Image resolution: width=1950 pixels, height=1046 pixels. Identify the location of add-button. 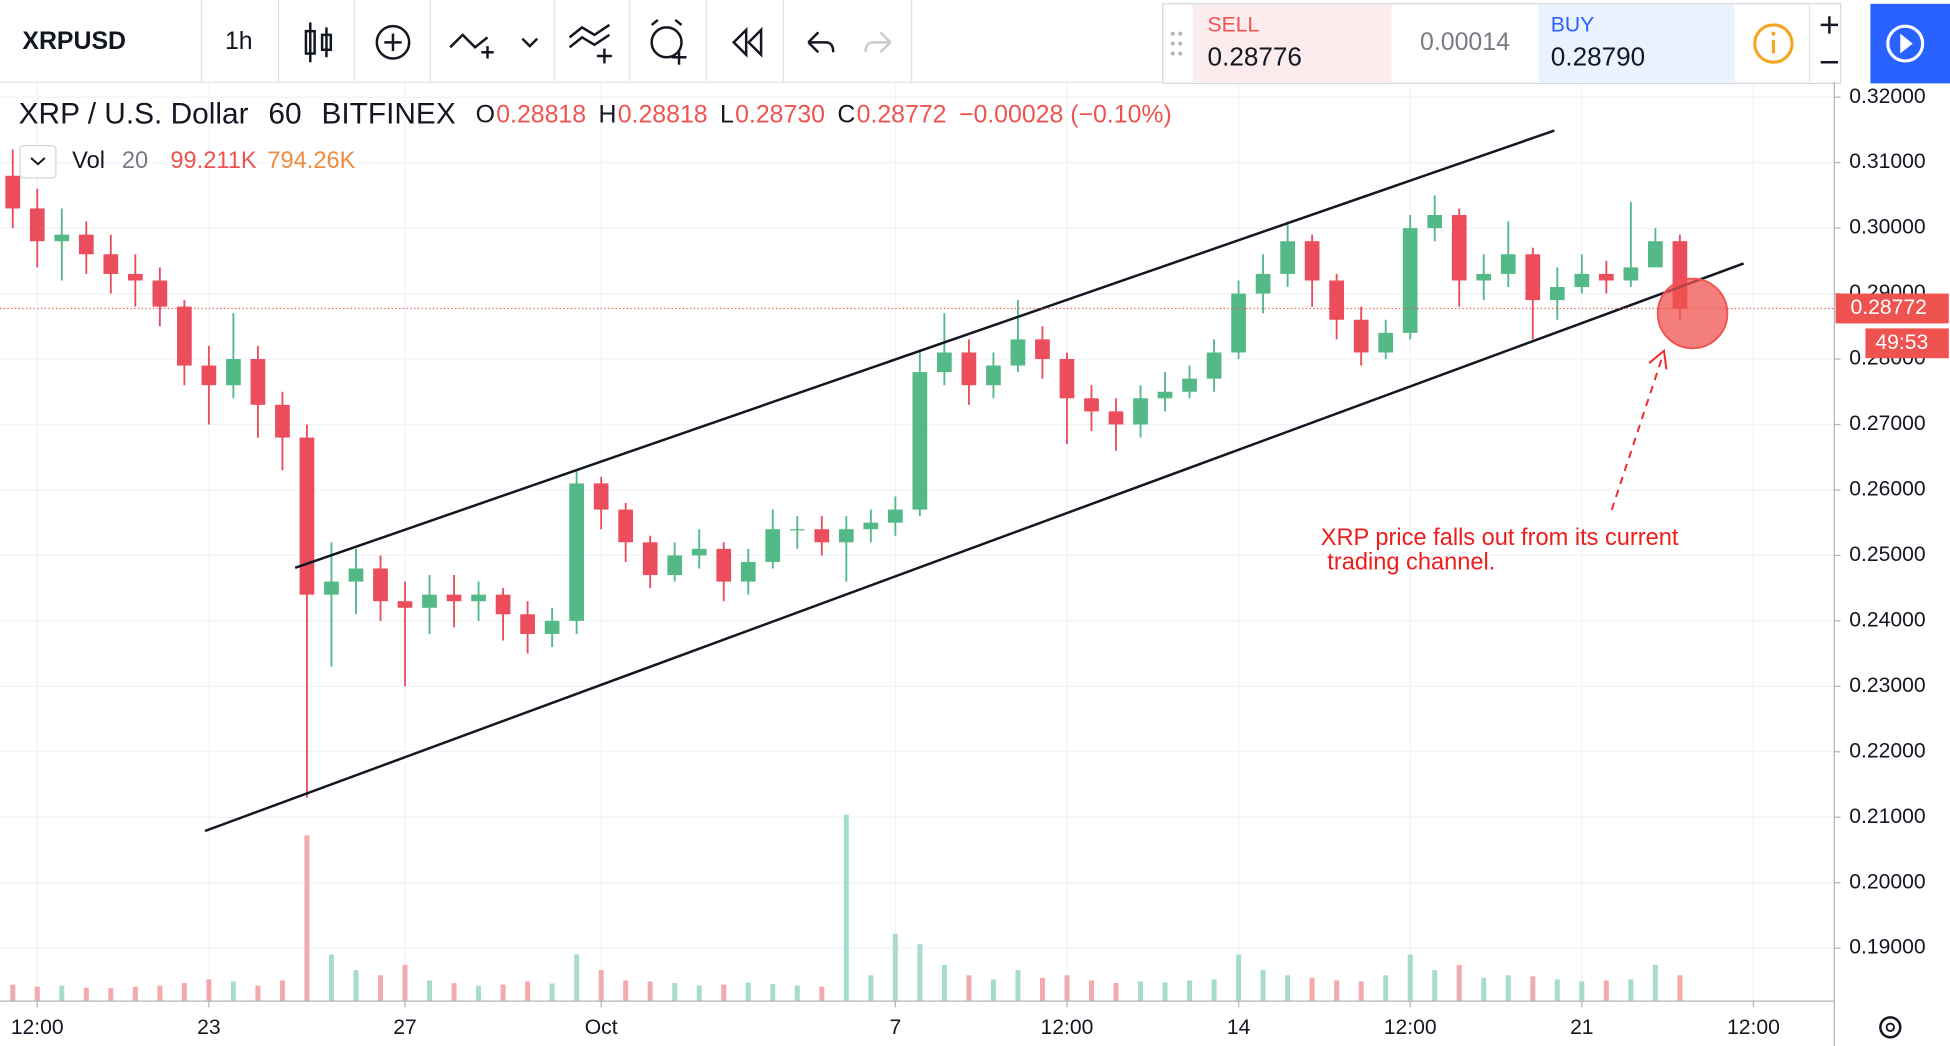
(393, 42).